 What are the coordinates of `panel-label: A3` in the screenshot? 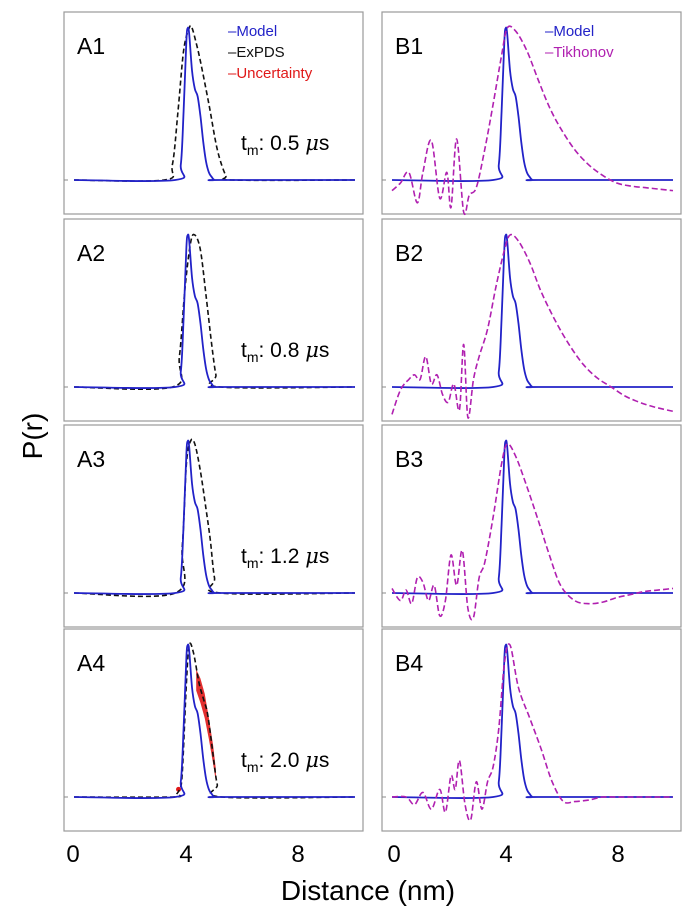 It's located at (91, 459).